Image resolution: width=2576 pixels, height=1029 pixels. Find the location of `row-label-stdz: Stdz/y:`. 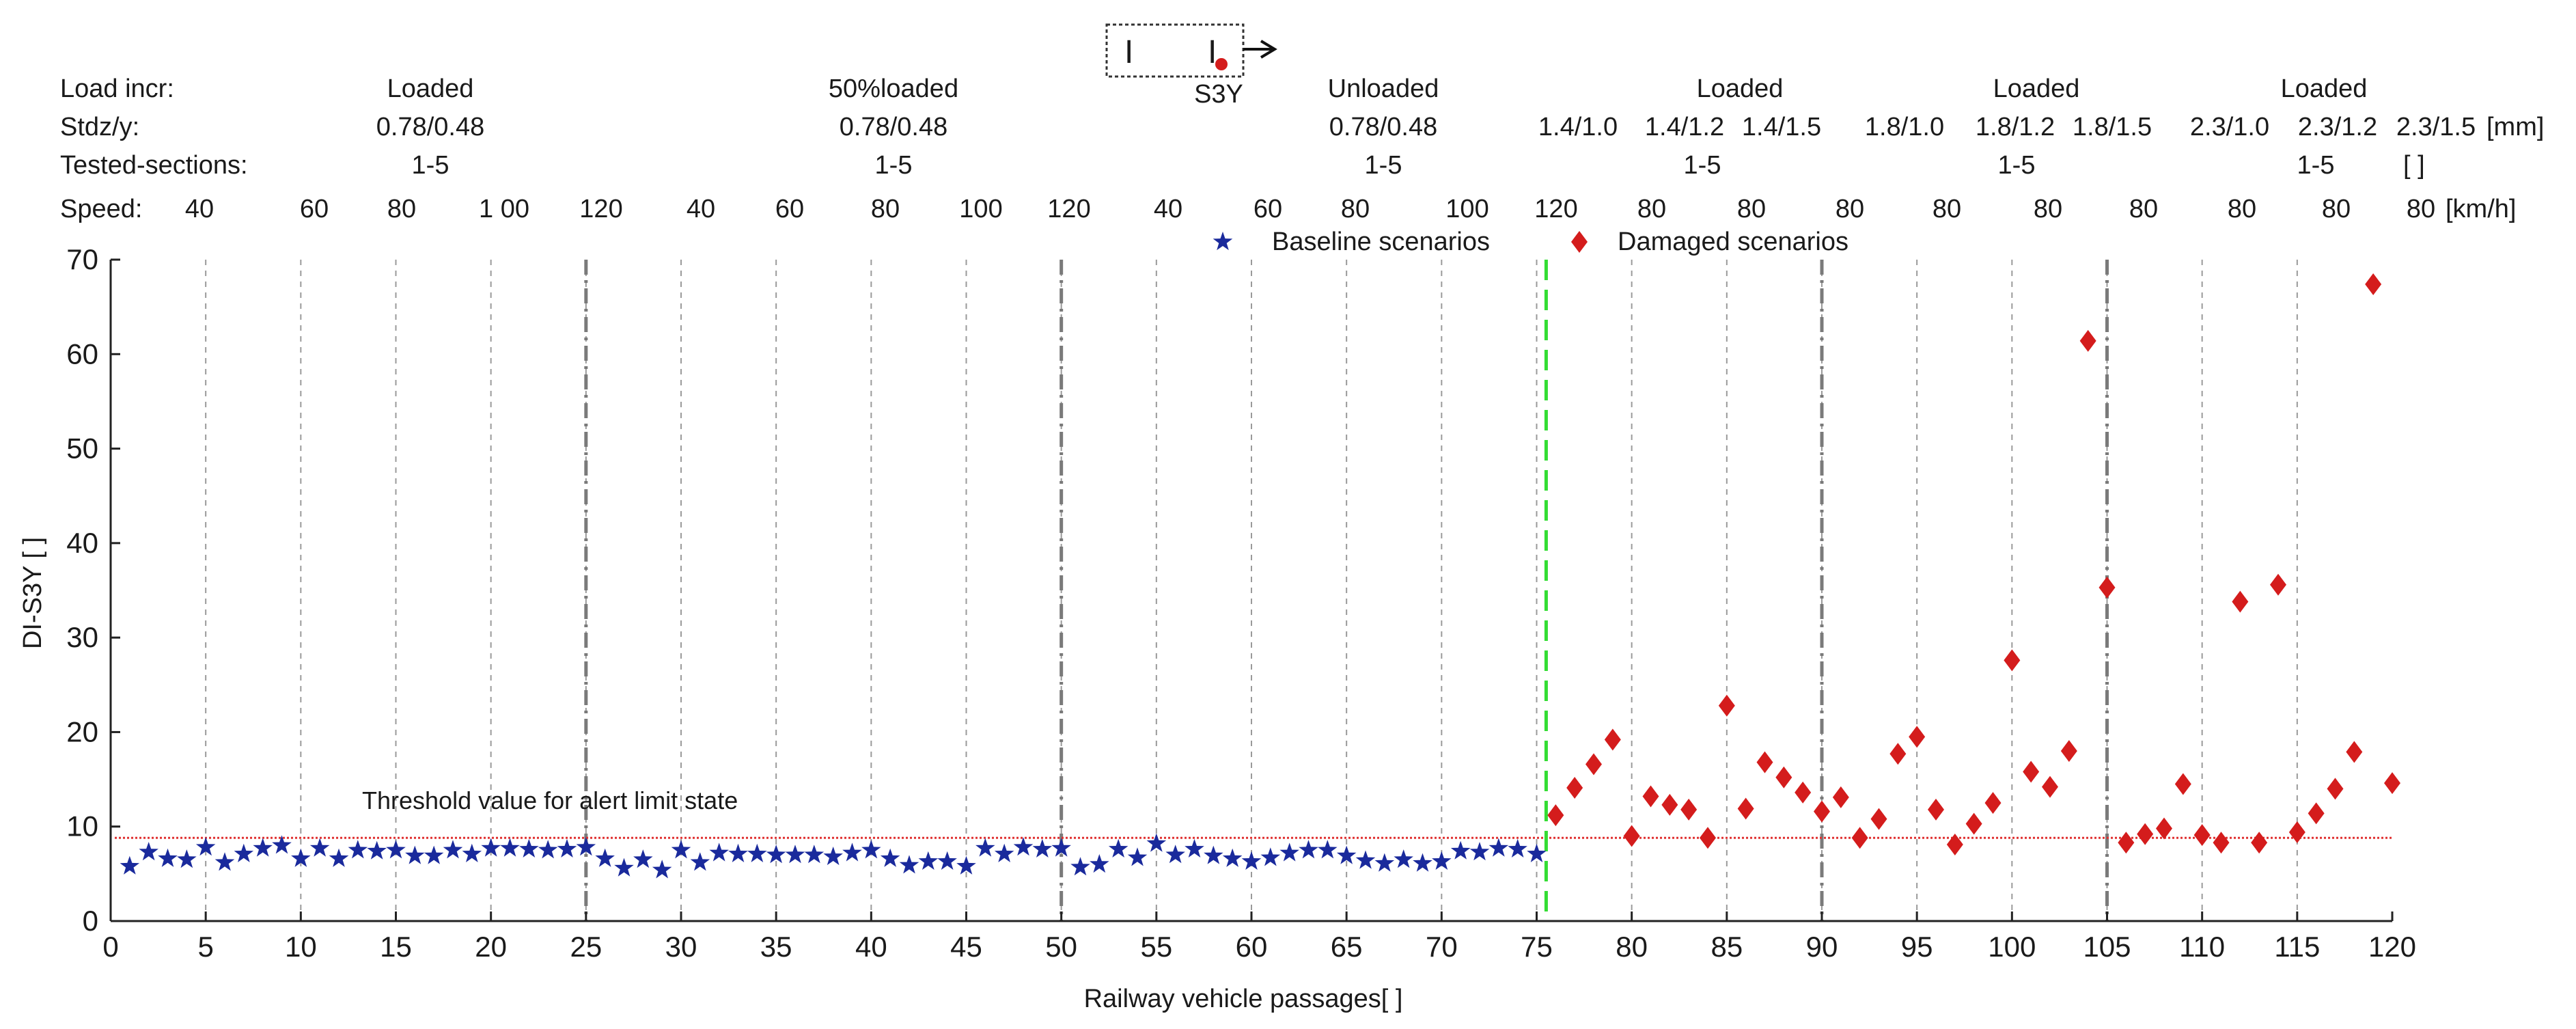

row-label-stdz: Stdz/y: is located at coordinates (99, 127).